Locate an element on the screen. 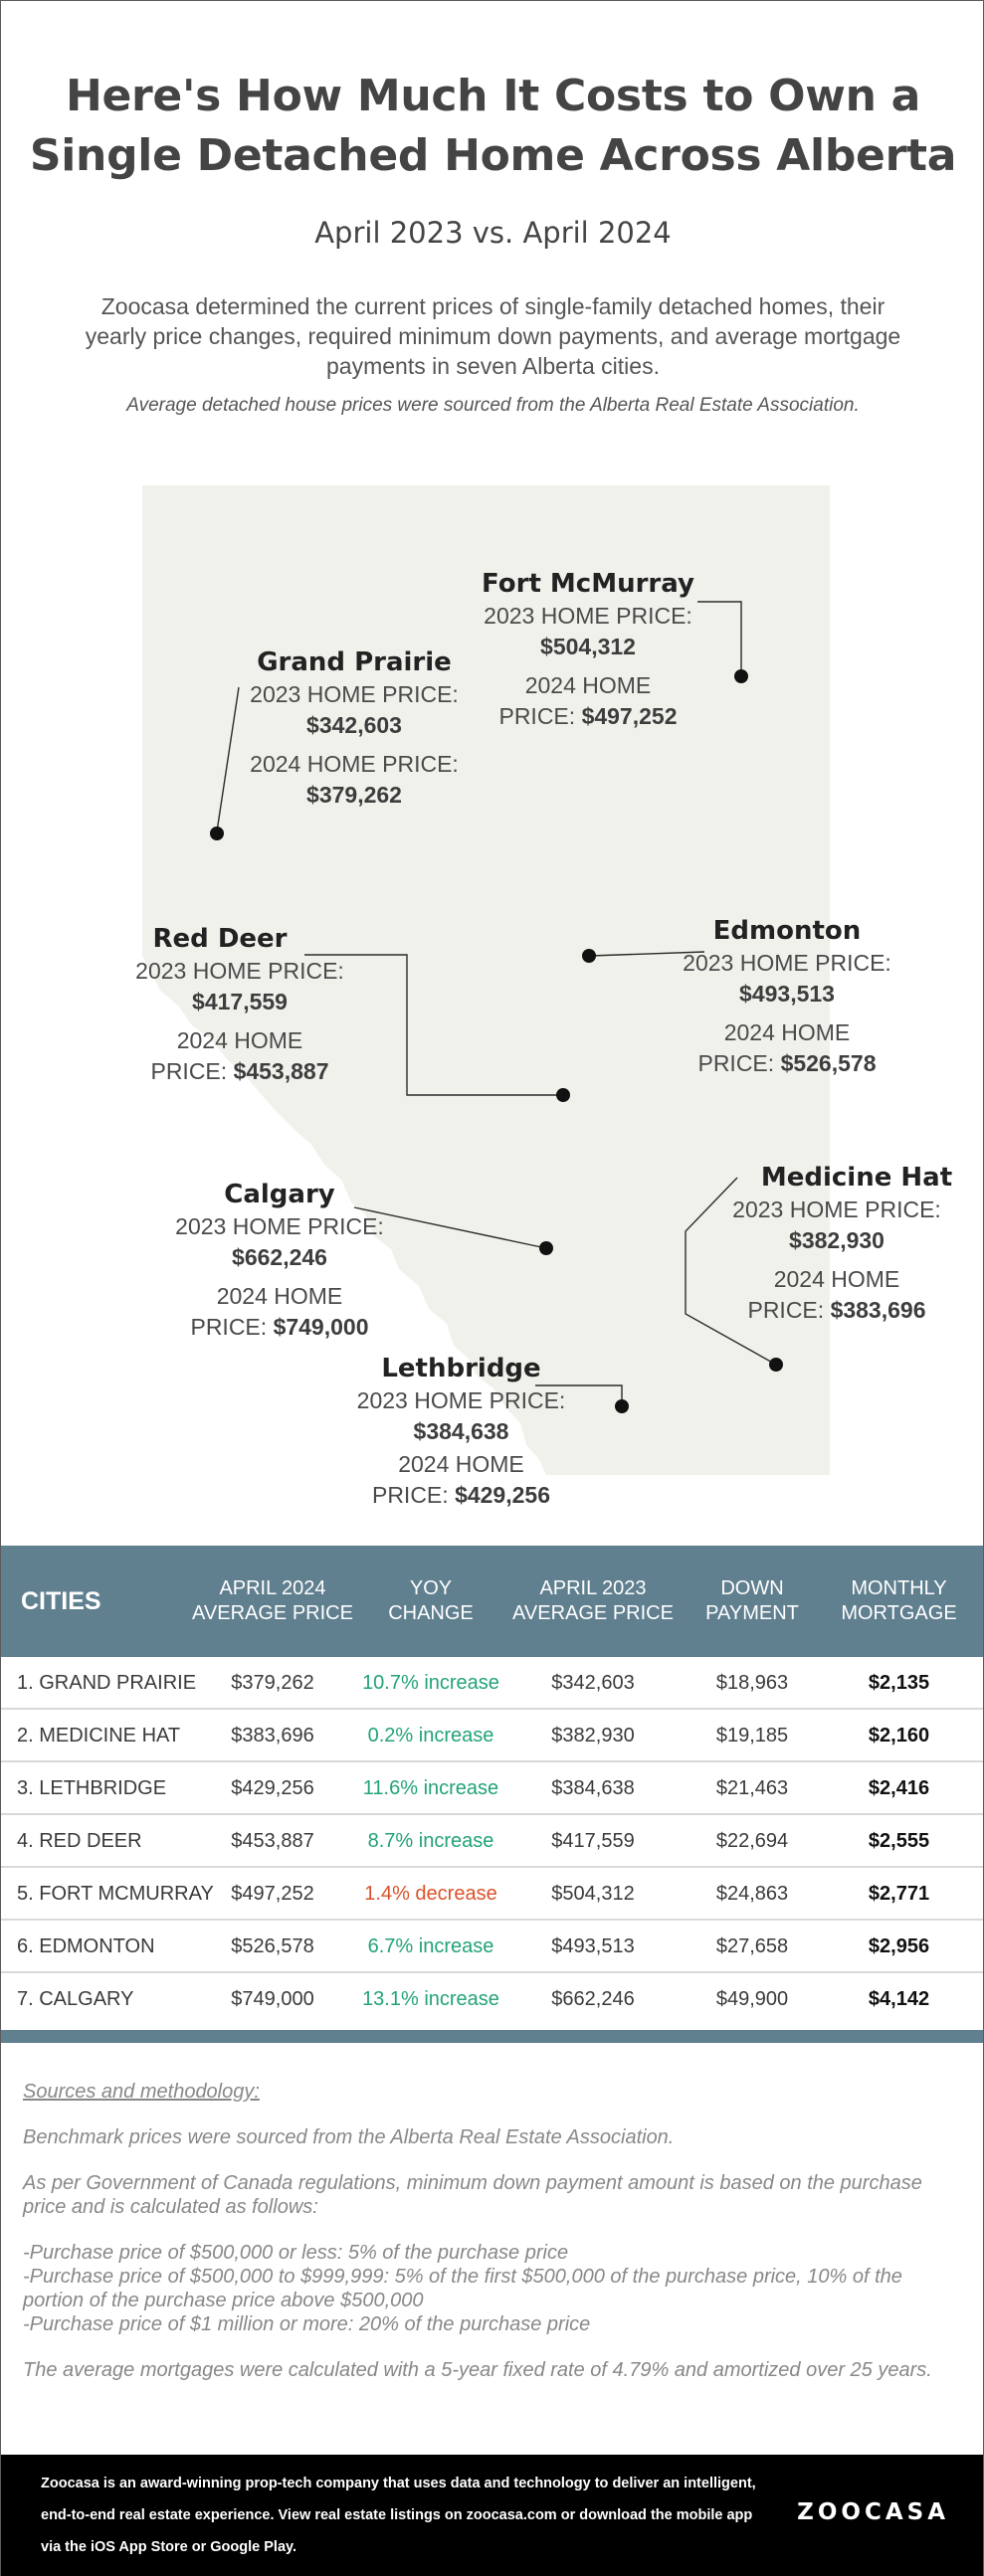 The height and width of the screenshot is (2576, 984). cell-april-2024-price: $497,252 is located at coordinates (272, 1894).